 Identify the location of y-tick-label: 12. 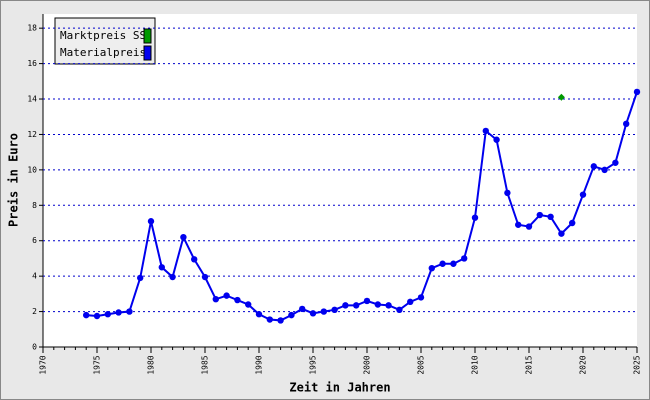
(32, 134).